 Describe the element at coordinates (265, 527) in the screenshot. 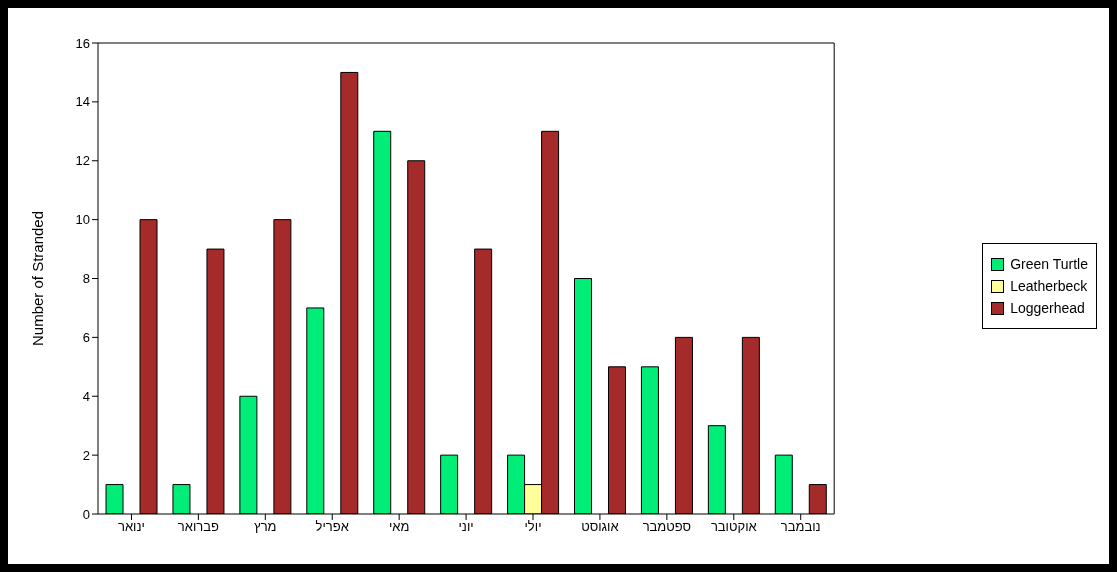

I see `x-tick-label: מרץ` at that location.